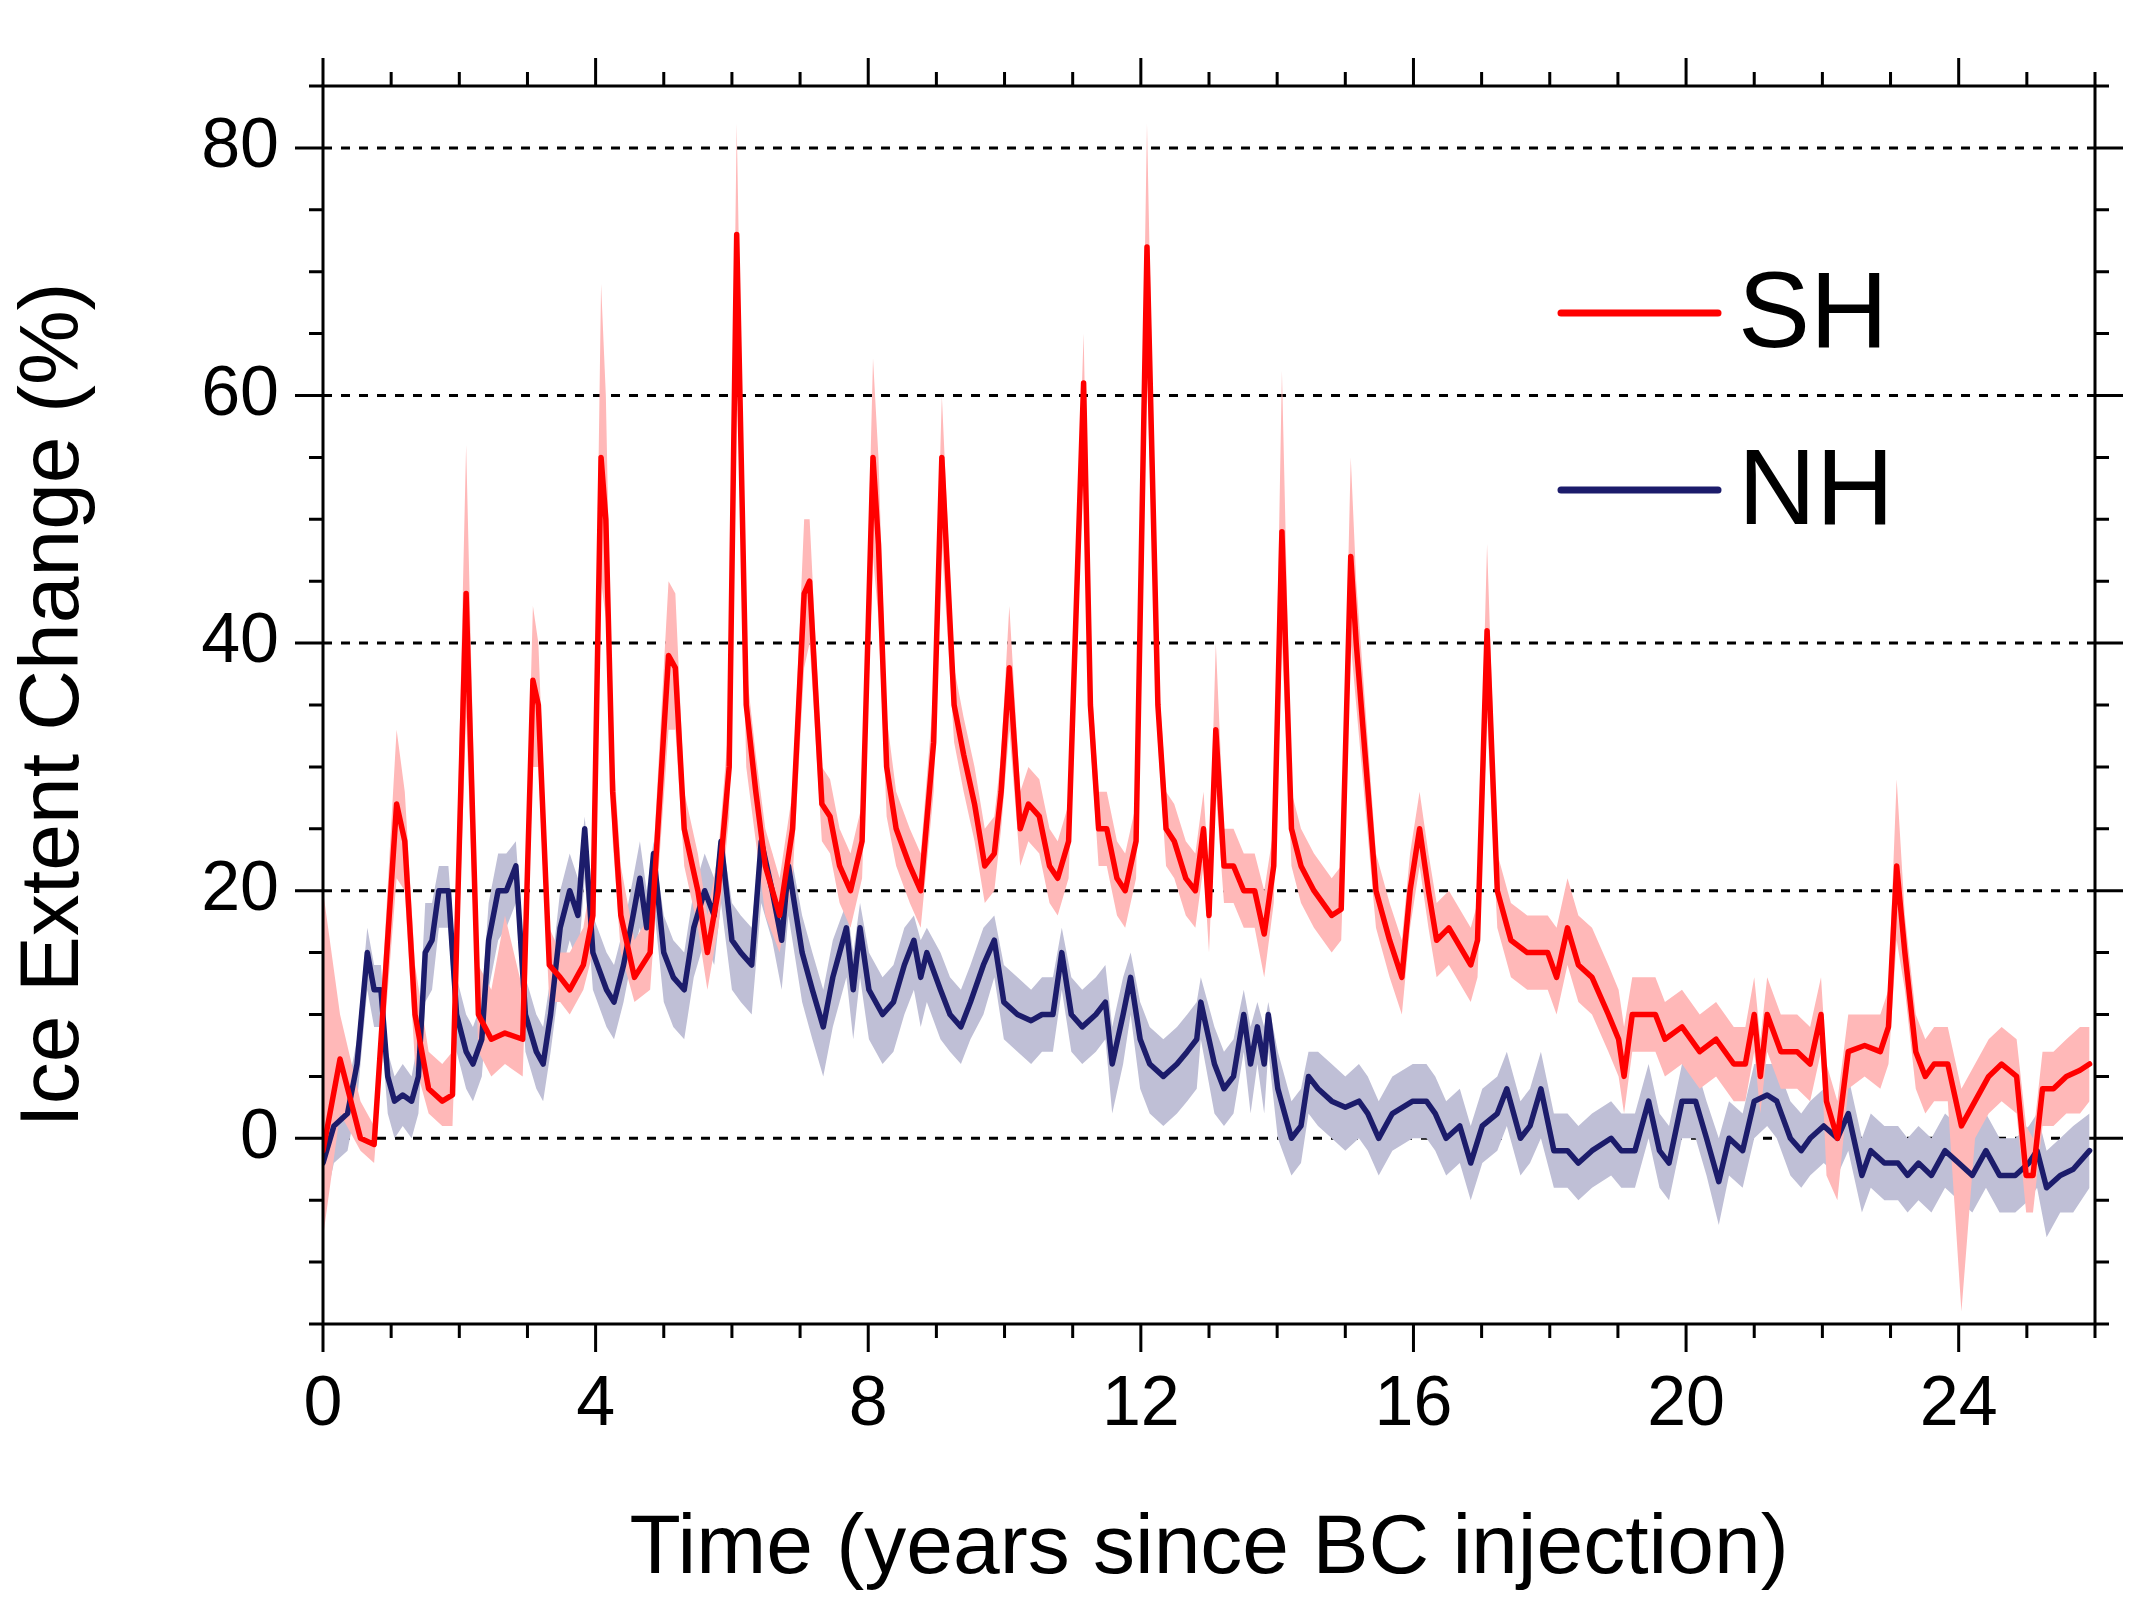 This screenshot has height=1604, width=2135. What do you see at coordinates (1413, 1401) in the screenshot?
I see `x-tick-label: 16` at bounding box center [1413, 1401].